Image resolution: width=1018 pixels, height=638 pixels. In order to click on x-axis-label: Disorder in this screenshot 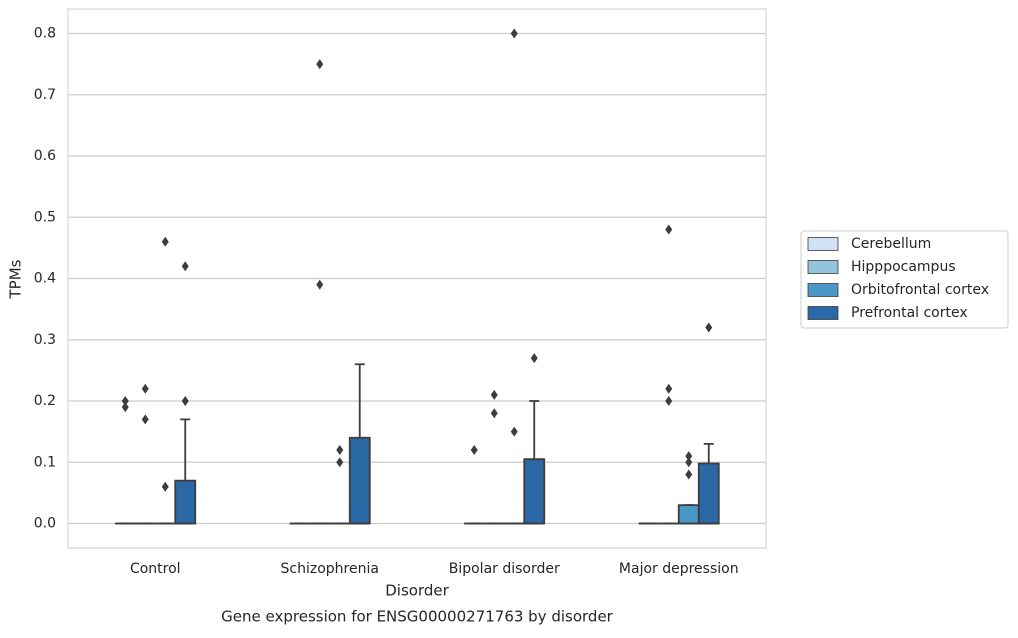, I will do `click(417, 591)`.